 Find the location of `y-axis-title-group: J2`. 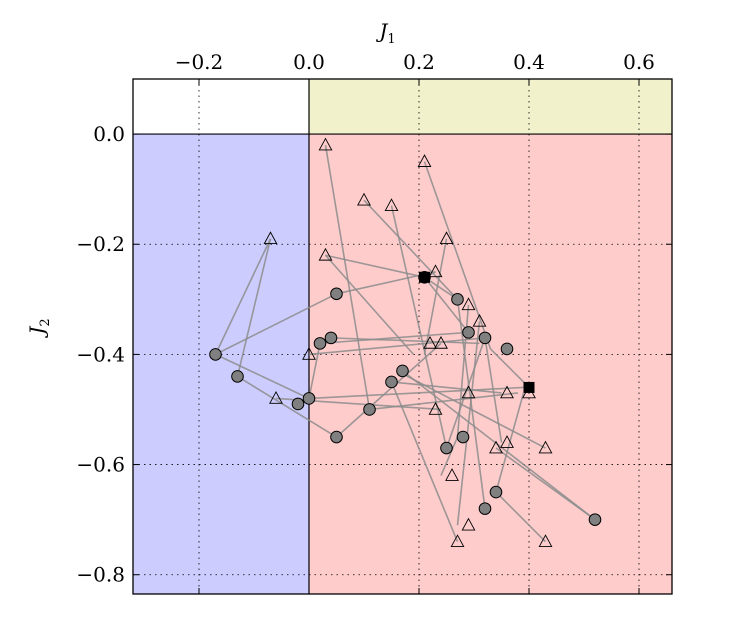

y-axis-title-group: J2 is located at coordinates (39, 328).